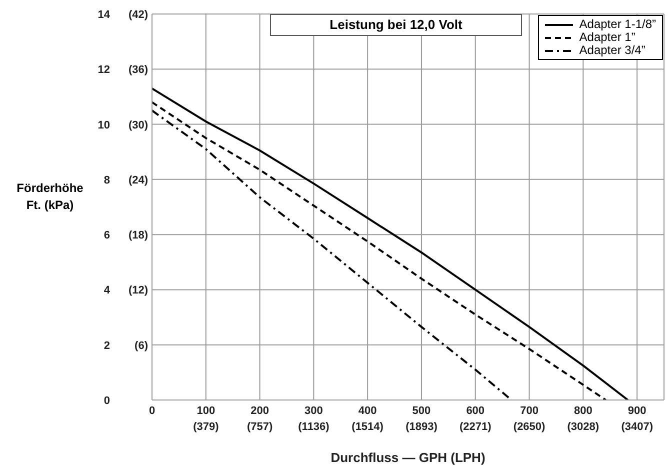 The width and height of the screenshot is (669, 466). Describe the element at coordinates (206, 410) in the screenshot. I see `x-tick-label: 100` at that location.